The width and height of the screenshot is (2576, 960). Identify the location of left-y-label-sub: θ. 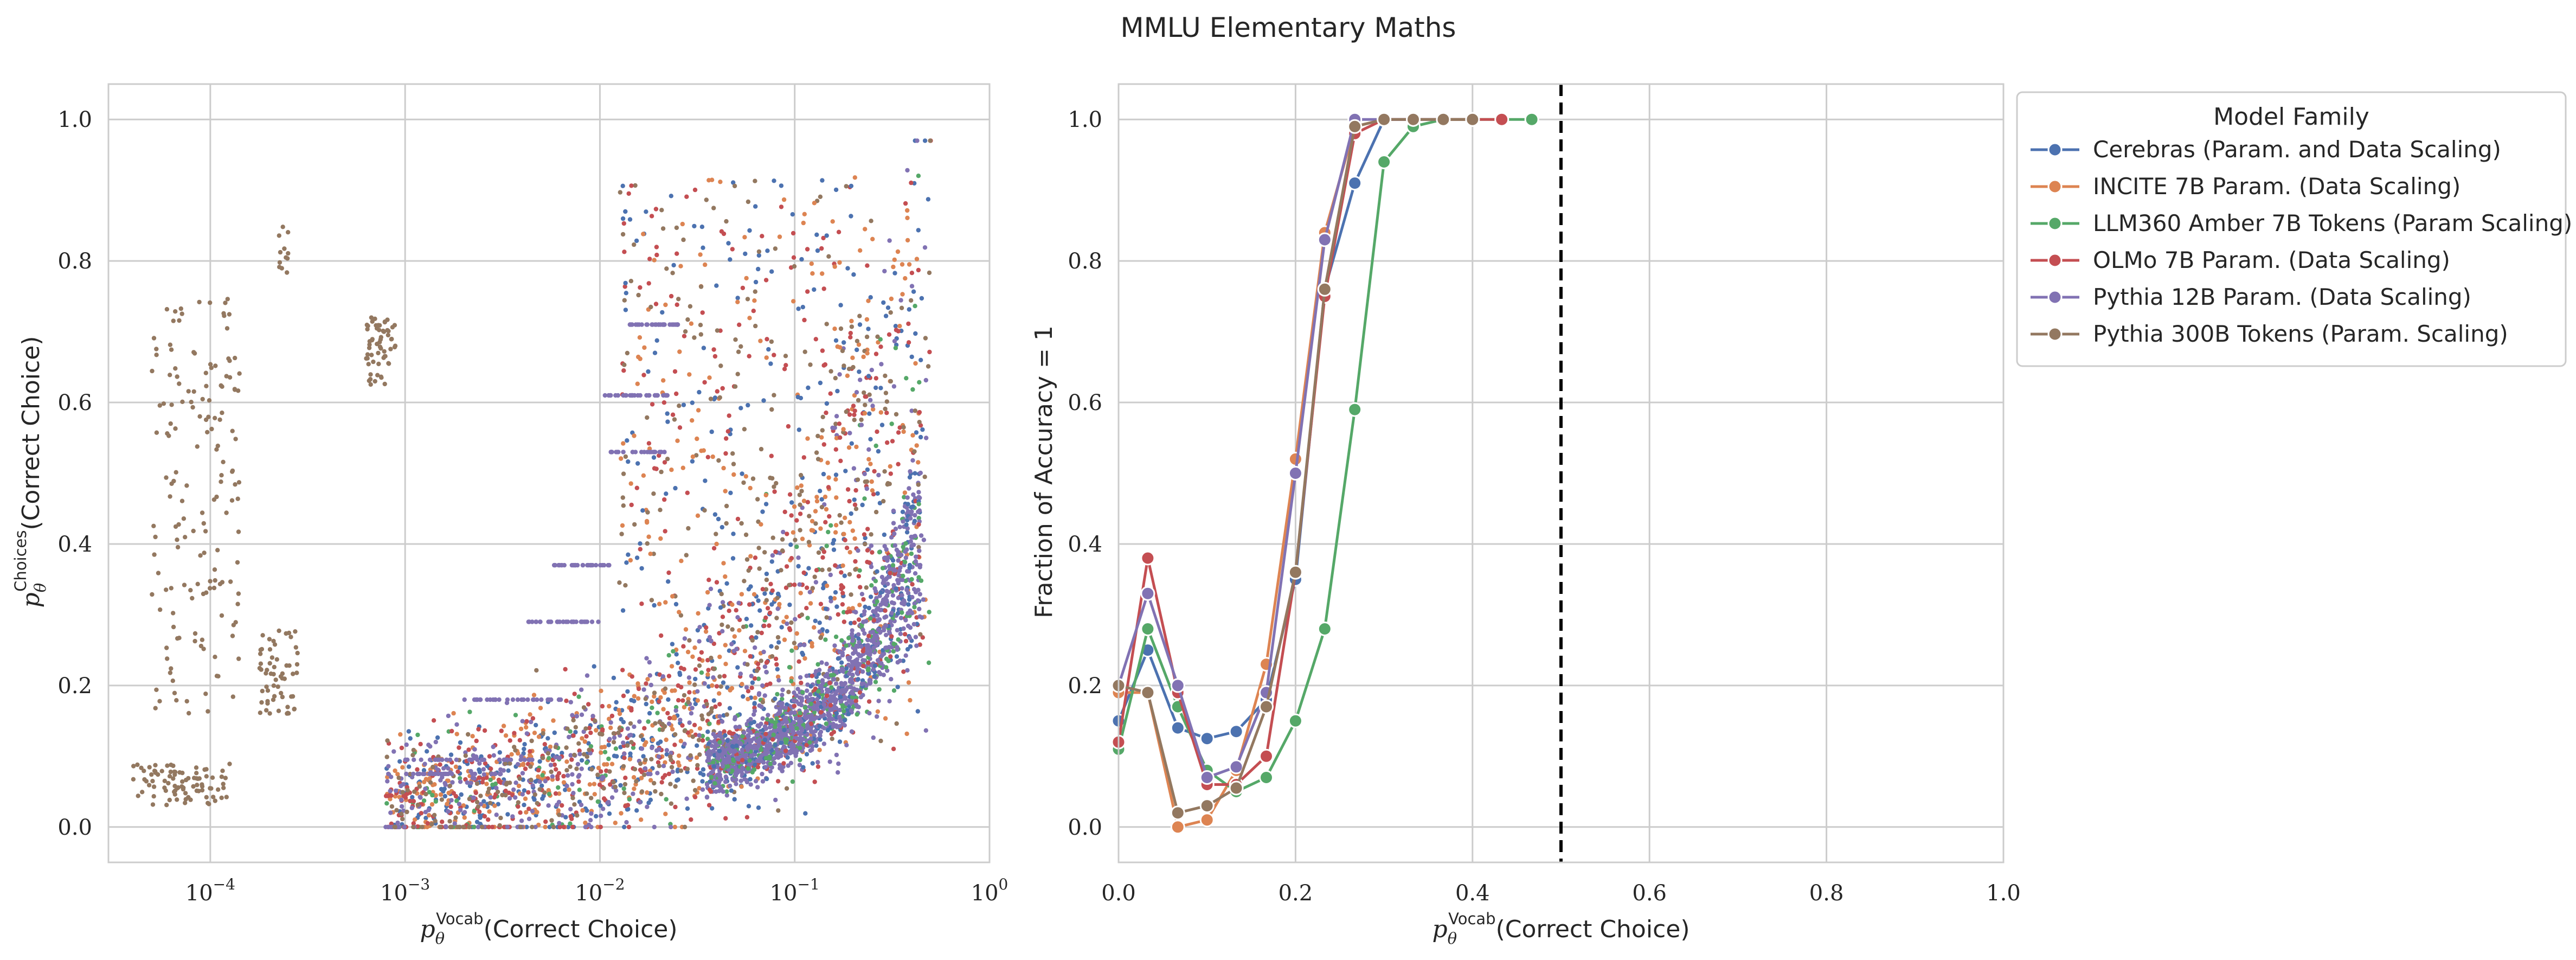
(40, 587).